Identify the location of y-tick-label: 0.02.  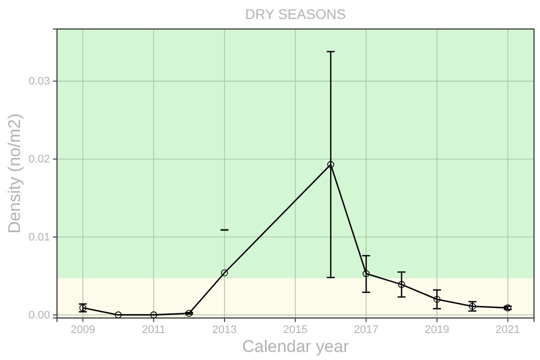
(39, 160).